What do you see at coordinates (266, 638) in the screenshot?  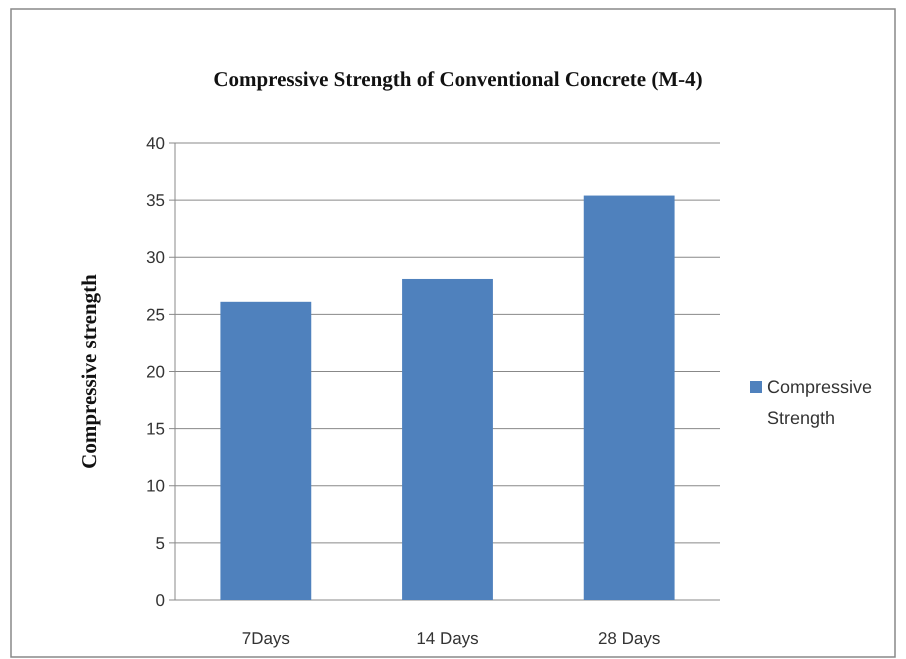 I see `x-tick-label: 7Days` at bounding box center [266, 638].